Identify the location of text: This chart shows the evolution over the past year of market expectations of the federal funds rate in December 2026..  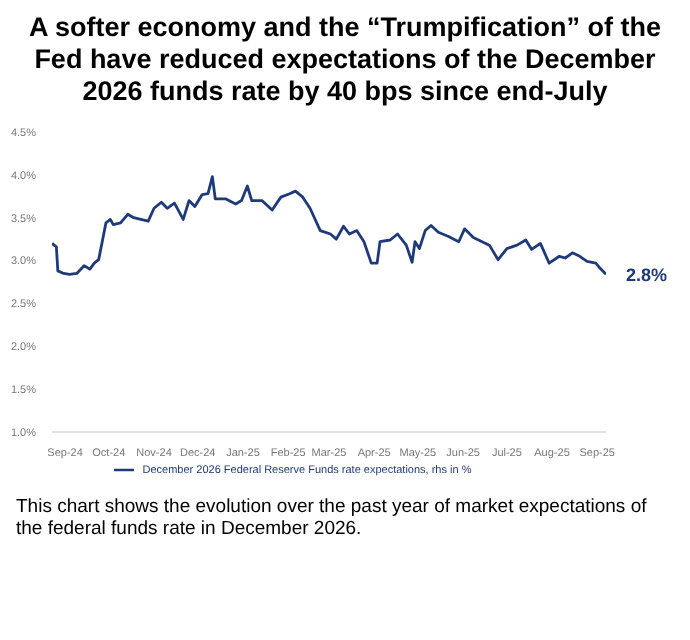
(332, 518).